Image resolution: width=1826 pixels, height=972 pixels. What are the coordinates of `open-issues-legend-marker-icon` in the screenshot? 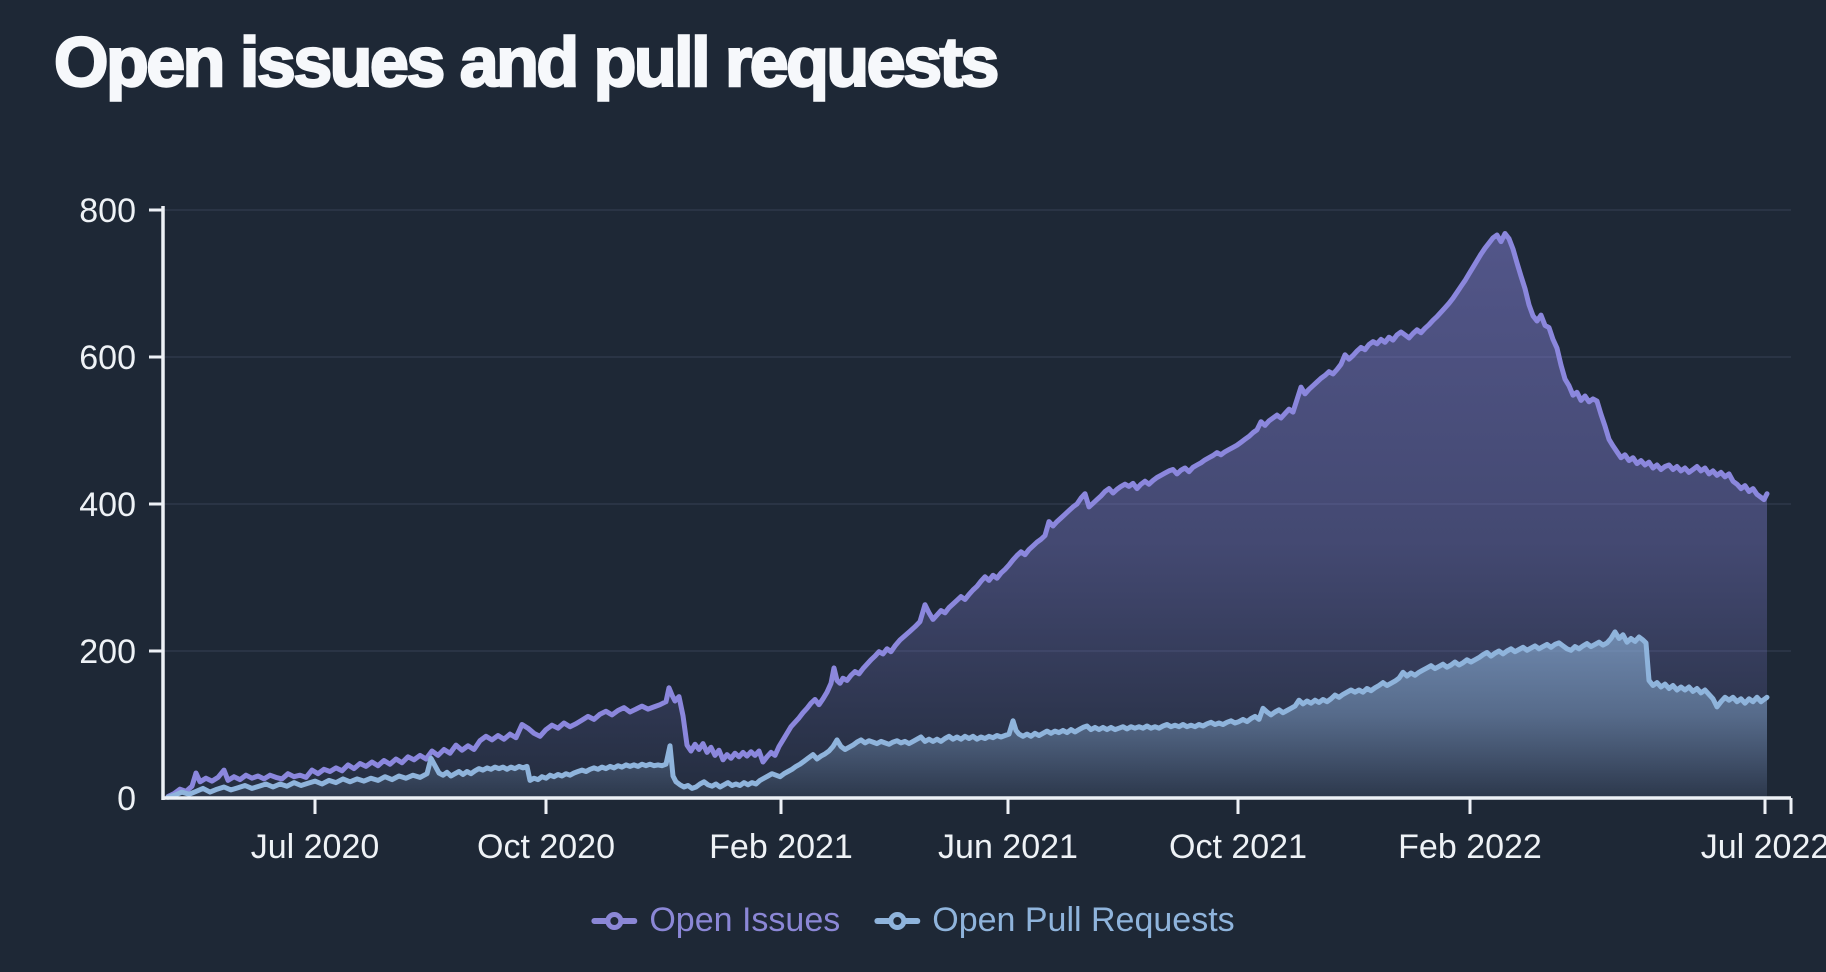 It's located at (614, 920).